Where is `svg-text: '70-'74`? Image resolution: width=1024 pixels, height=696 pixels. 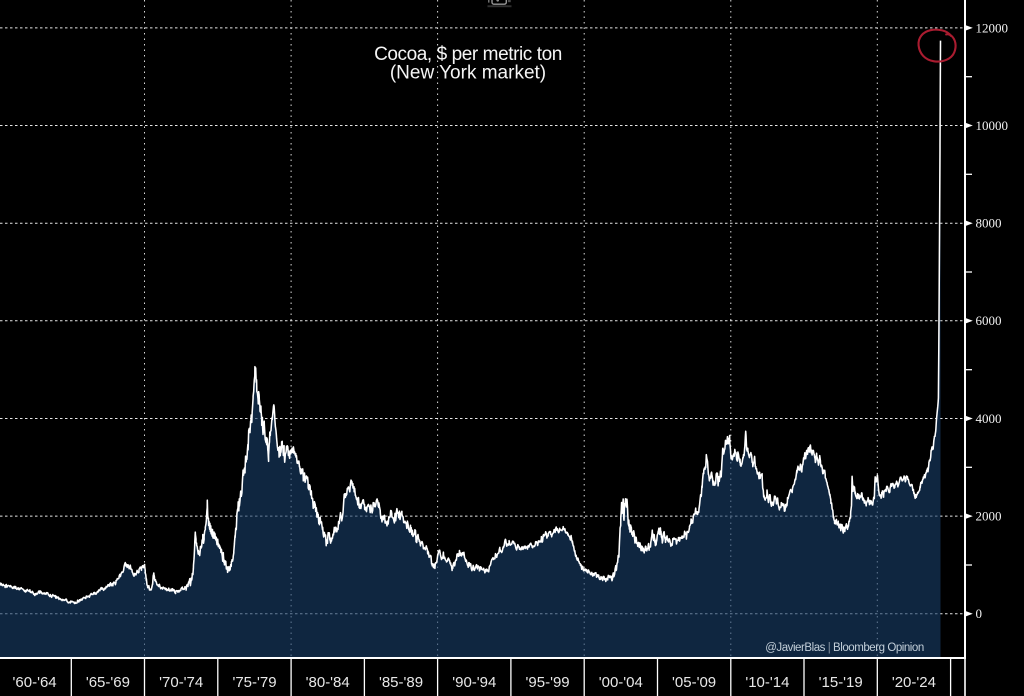 svg-text: '70-'74 is located at coordinates (181, 682).